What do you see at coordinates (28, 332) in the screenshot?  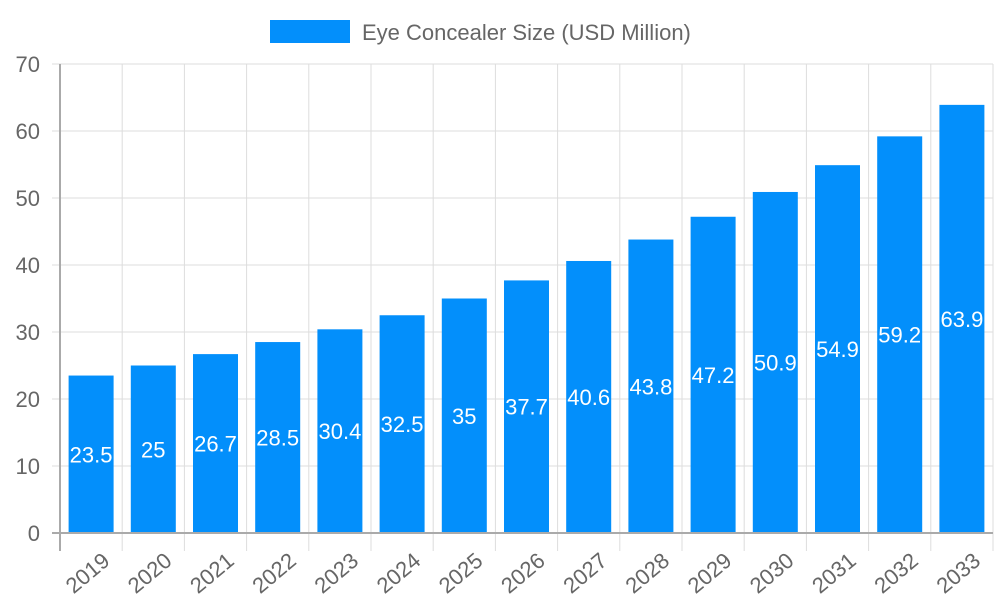 I see `y-tick-label: 30` at bounding box center [28, 332].